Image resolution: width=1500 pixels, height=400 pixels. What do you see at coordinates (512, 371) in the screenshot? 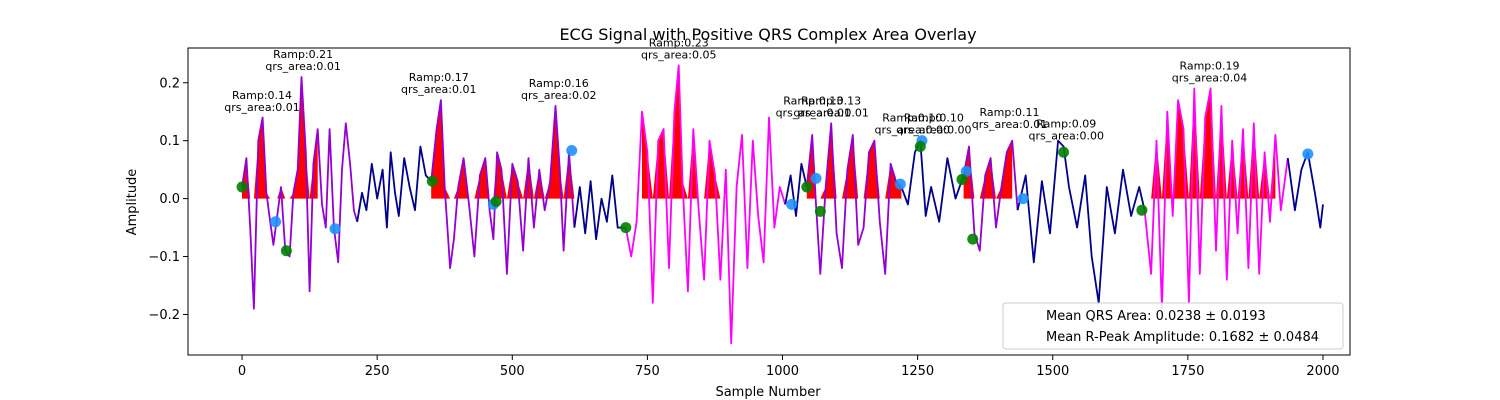
I see `x-tick-label-2: 500` at bounding box center [512, 371].